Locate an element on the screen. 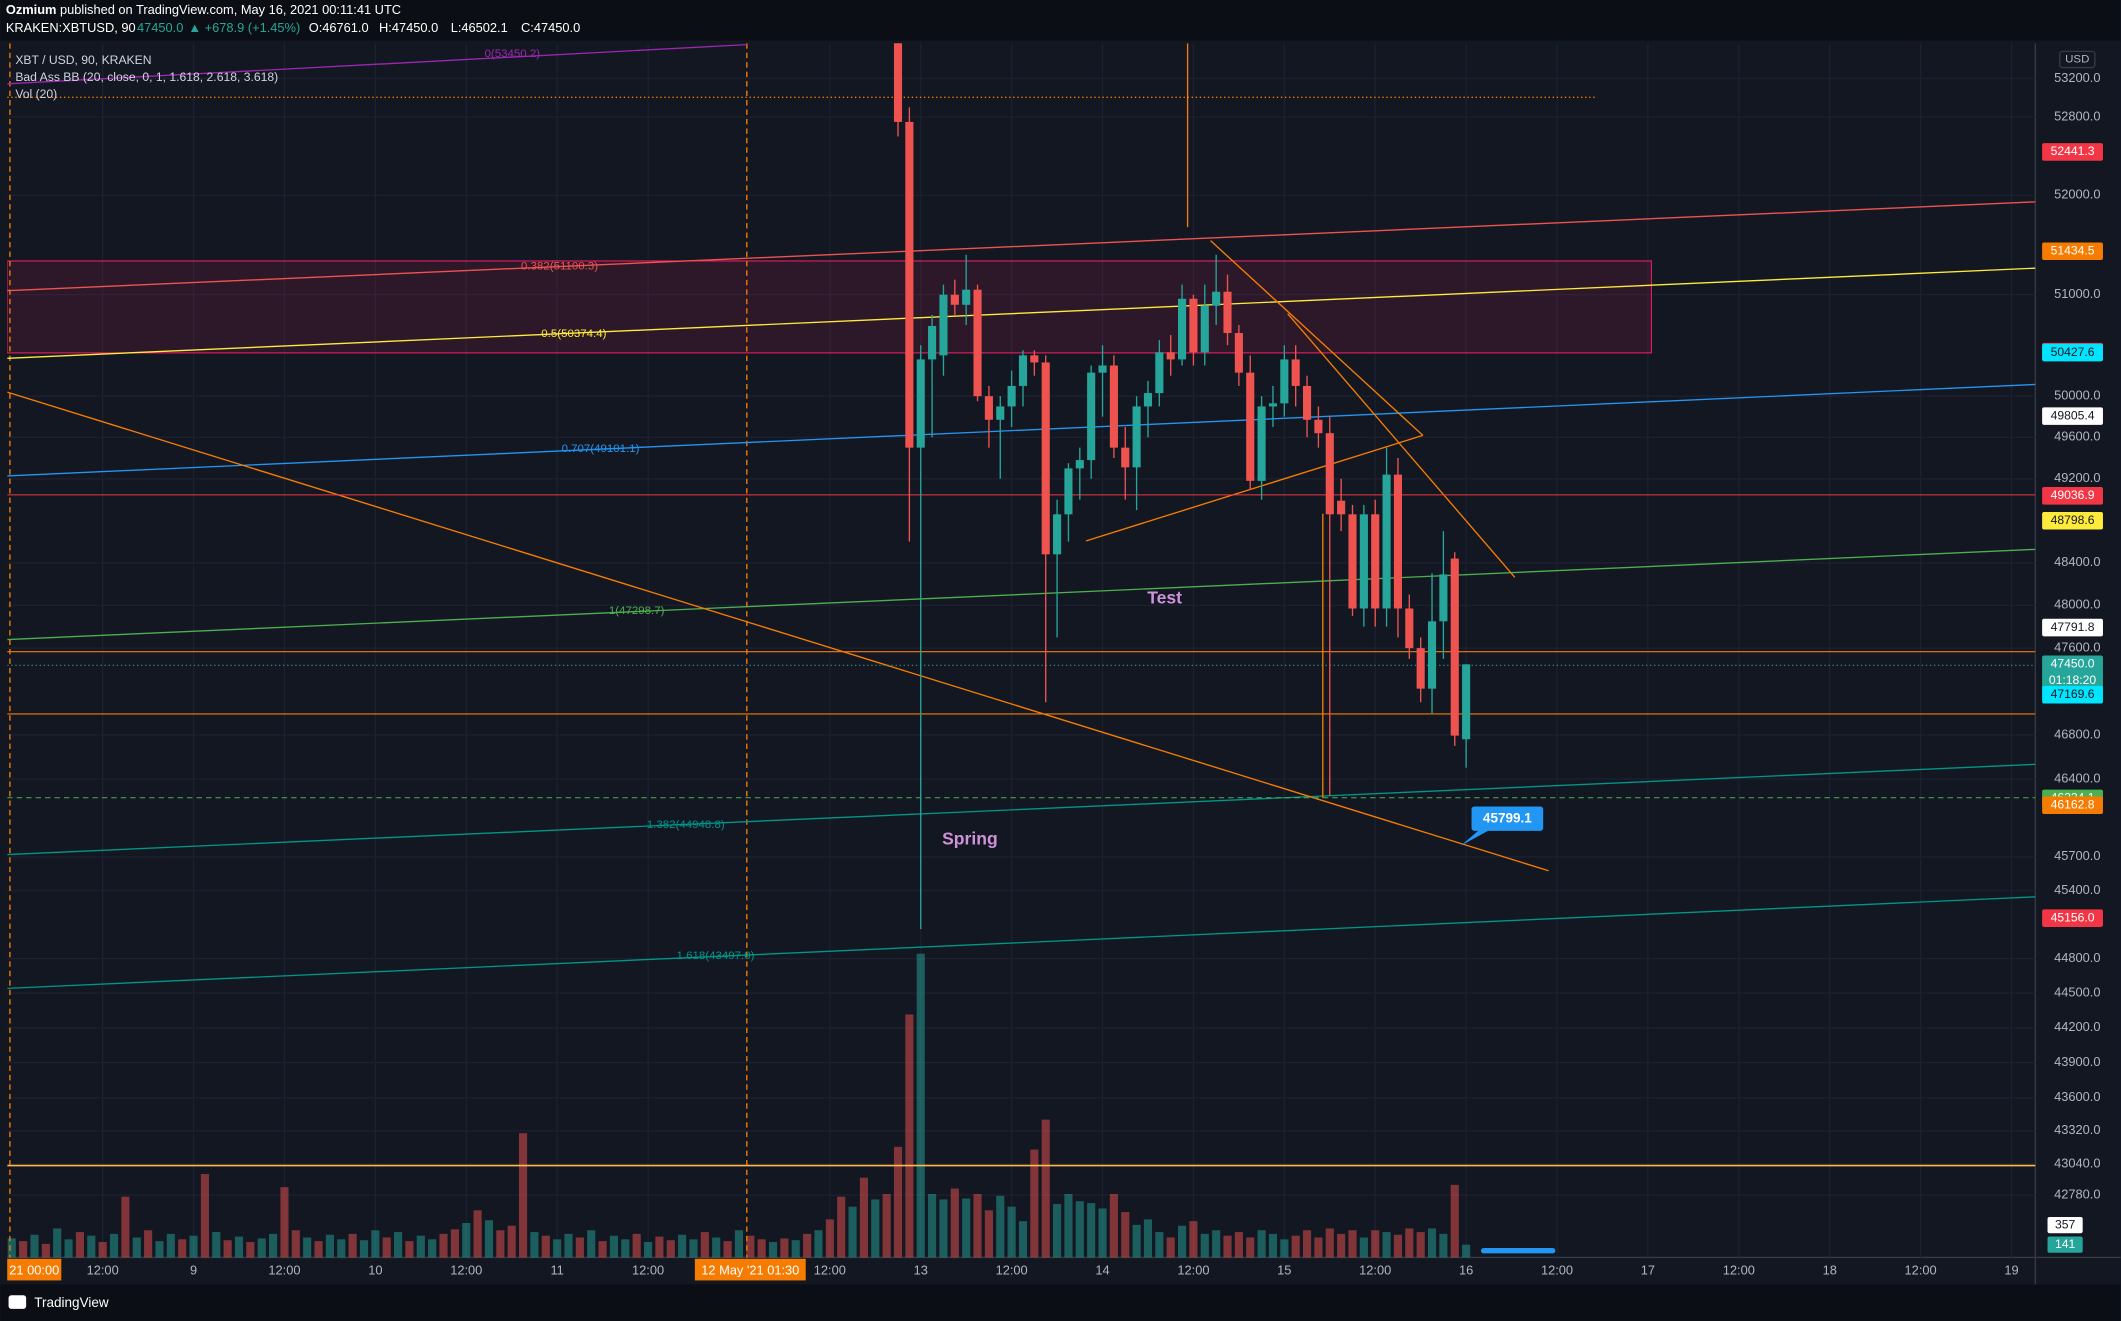 The width and height of the screenshot is (2121, 1321). y-tick-label: 48400.0 is located at coordinates (2077, 561).